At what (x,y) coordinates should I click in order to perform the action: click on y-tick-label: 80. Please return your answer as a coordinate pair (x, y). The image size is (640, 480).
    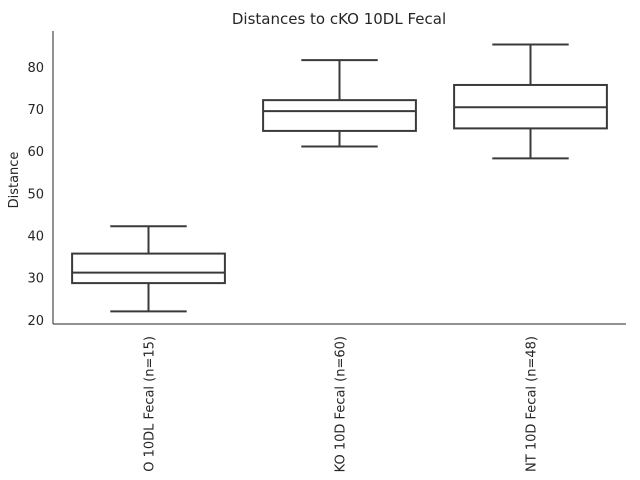
    Looking at the image, I should click on (35, 68).